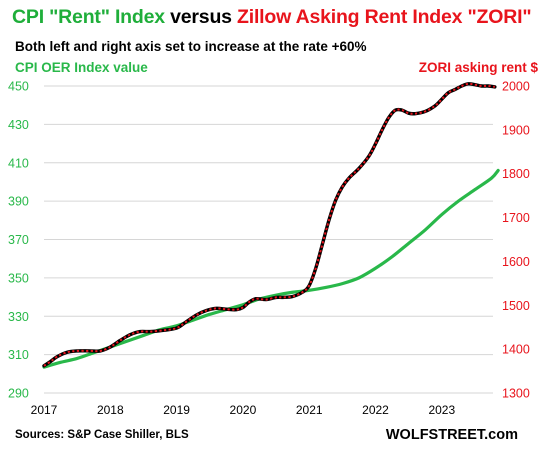 Image resolution: width=546 pixels, height=452 pixels. Describe the element at coordinates (516, 174) in the screenshot. I see `y-right-tick-label: 1800` at that location.